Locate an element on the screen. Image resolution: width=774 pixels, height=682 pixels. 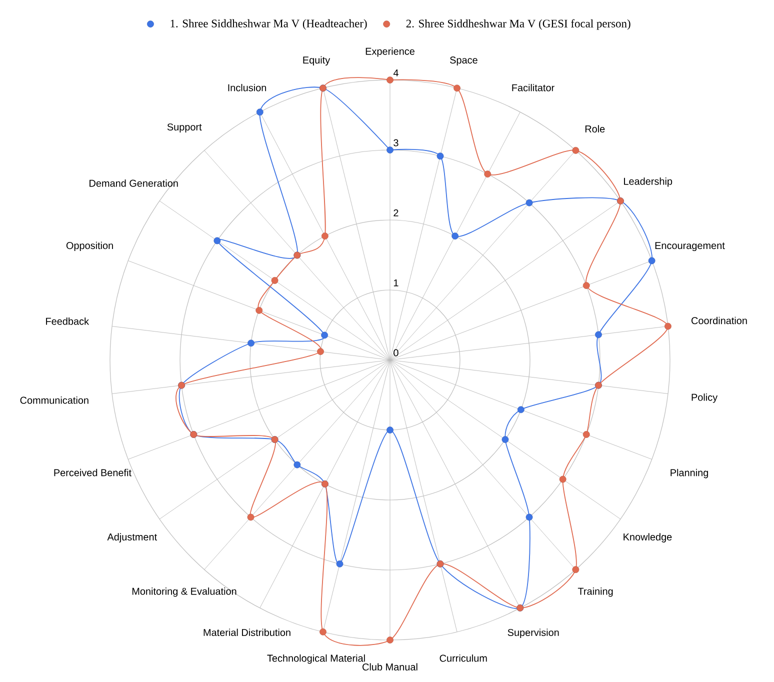
spoke-label: Knowledge is located at coordinates (648, 537).